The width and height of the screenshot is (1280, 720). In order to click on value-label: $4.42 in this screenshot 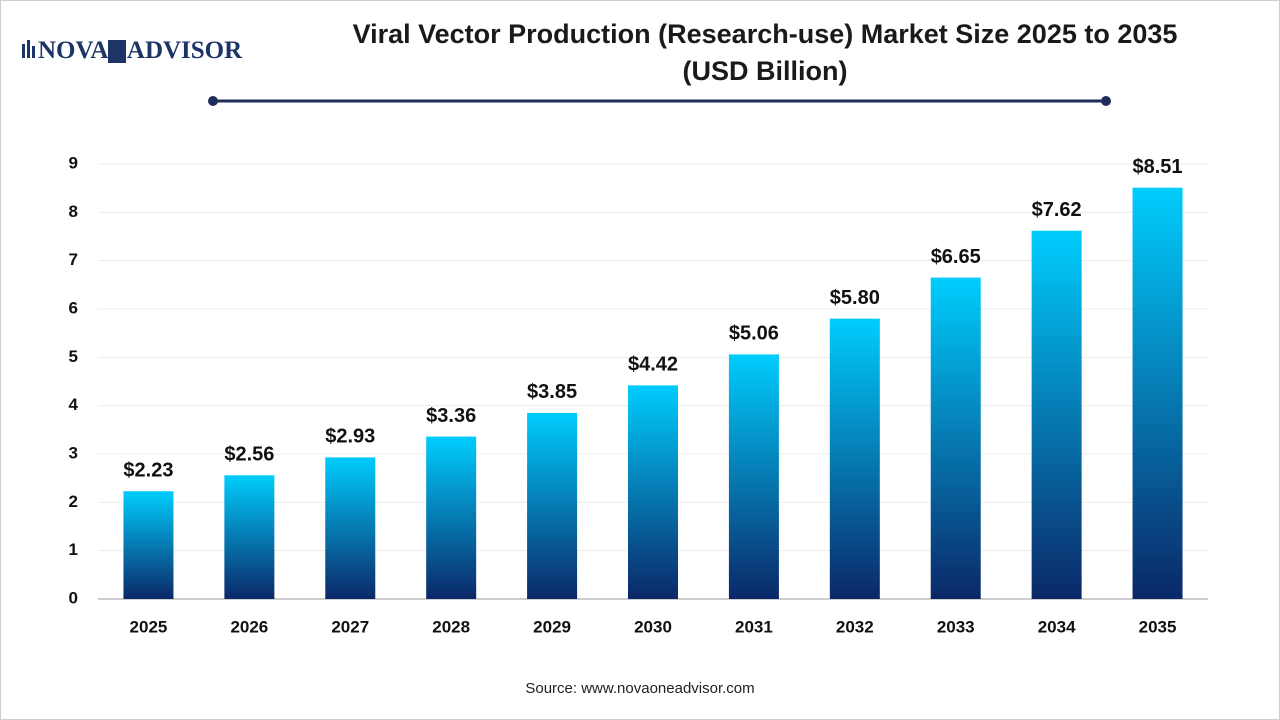, I will do `click(653, 365)`.